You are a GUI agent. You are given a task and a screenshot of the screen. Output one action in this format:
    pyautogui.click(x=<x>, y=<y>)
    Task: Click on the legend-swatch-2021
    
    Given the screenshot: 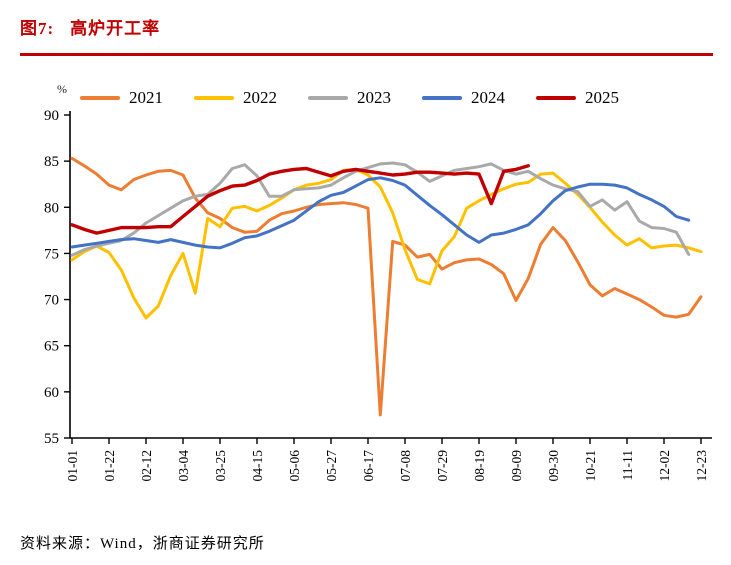 What is the action you would take?
    pyautogui.click(x=100, y=98)
    